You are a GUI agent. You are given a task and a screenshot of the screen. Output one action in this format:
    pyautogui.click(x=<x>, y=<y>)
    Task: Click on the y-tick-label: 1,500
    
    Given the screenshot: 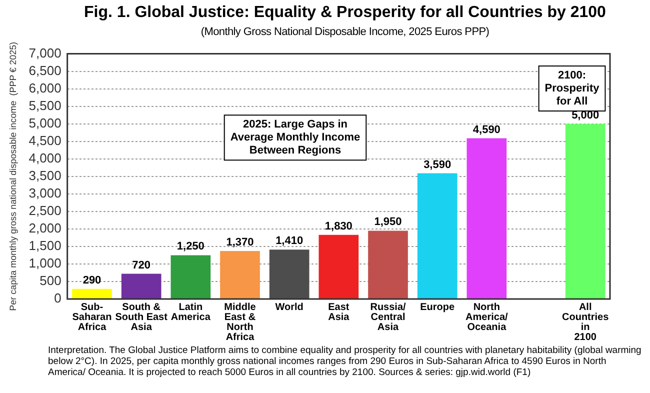 What is the action you would take?
    pyautogui.click(x=45, y=246)
    